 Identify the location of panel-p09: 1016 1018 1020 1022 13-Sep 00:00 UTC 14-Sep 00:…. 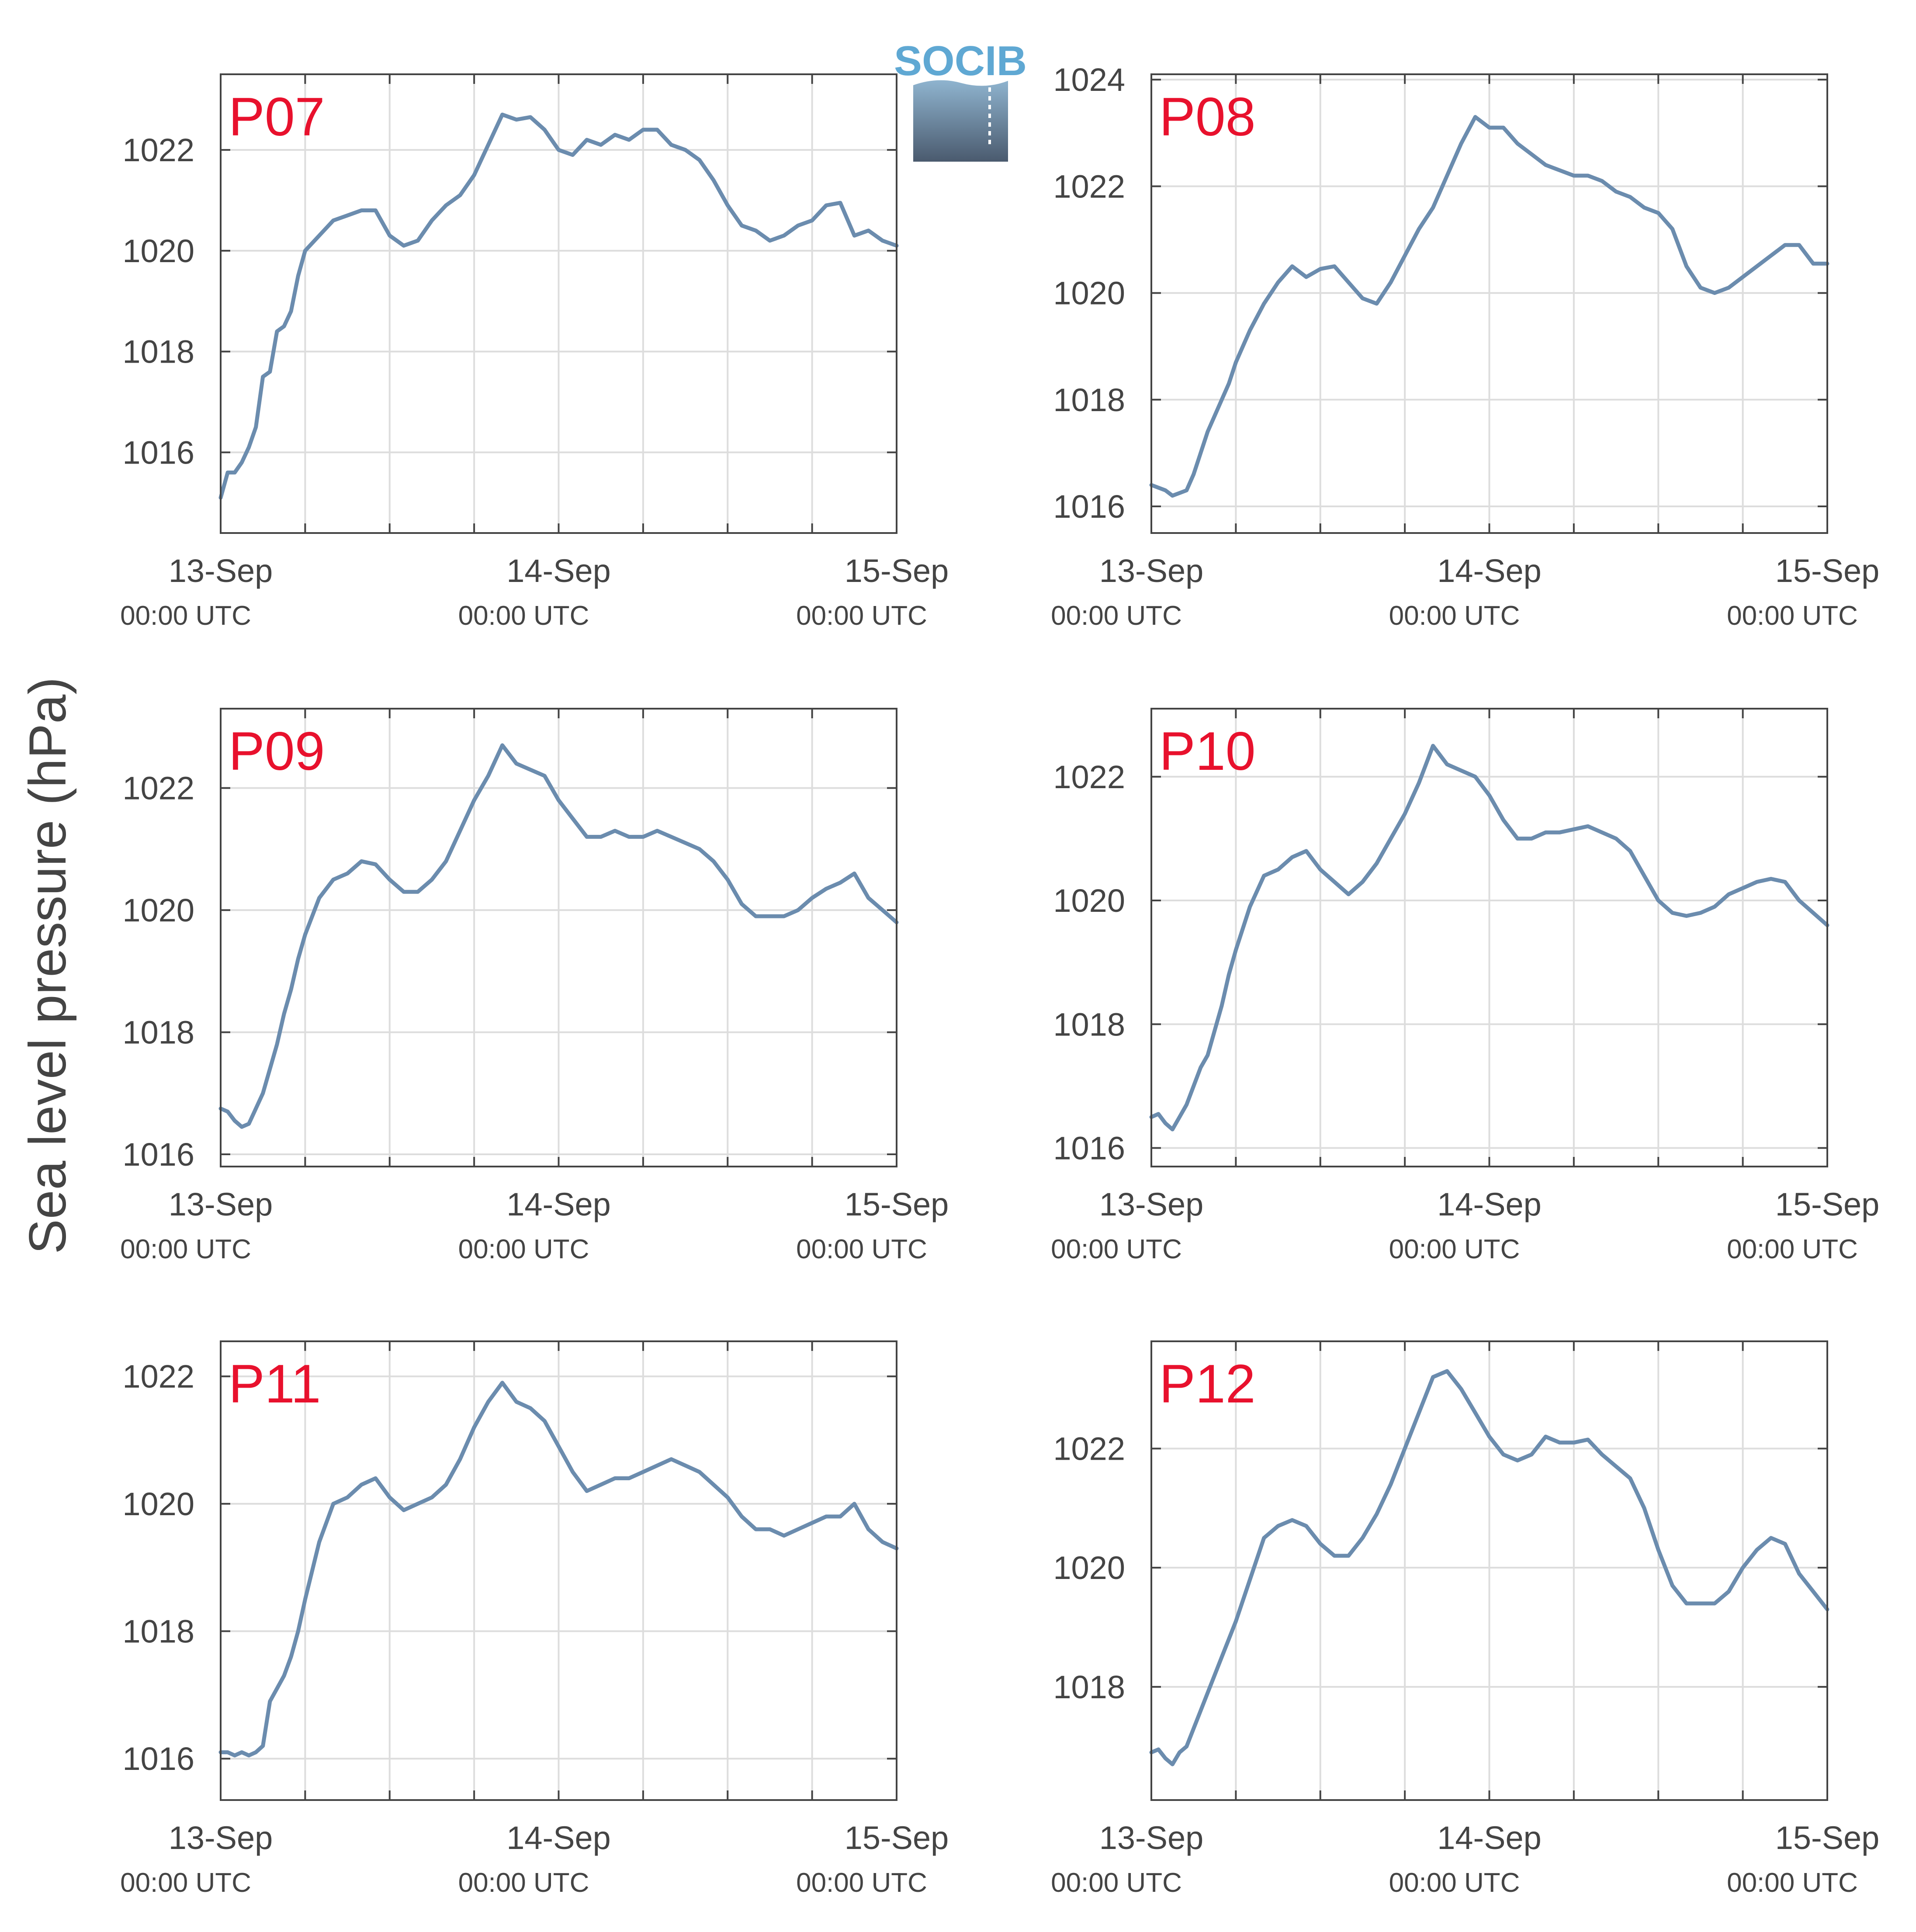
(534, 986).